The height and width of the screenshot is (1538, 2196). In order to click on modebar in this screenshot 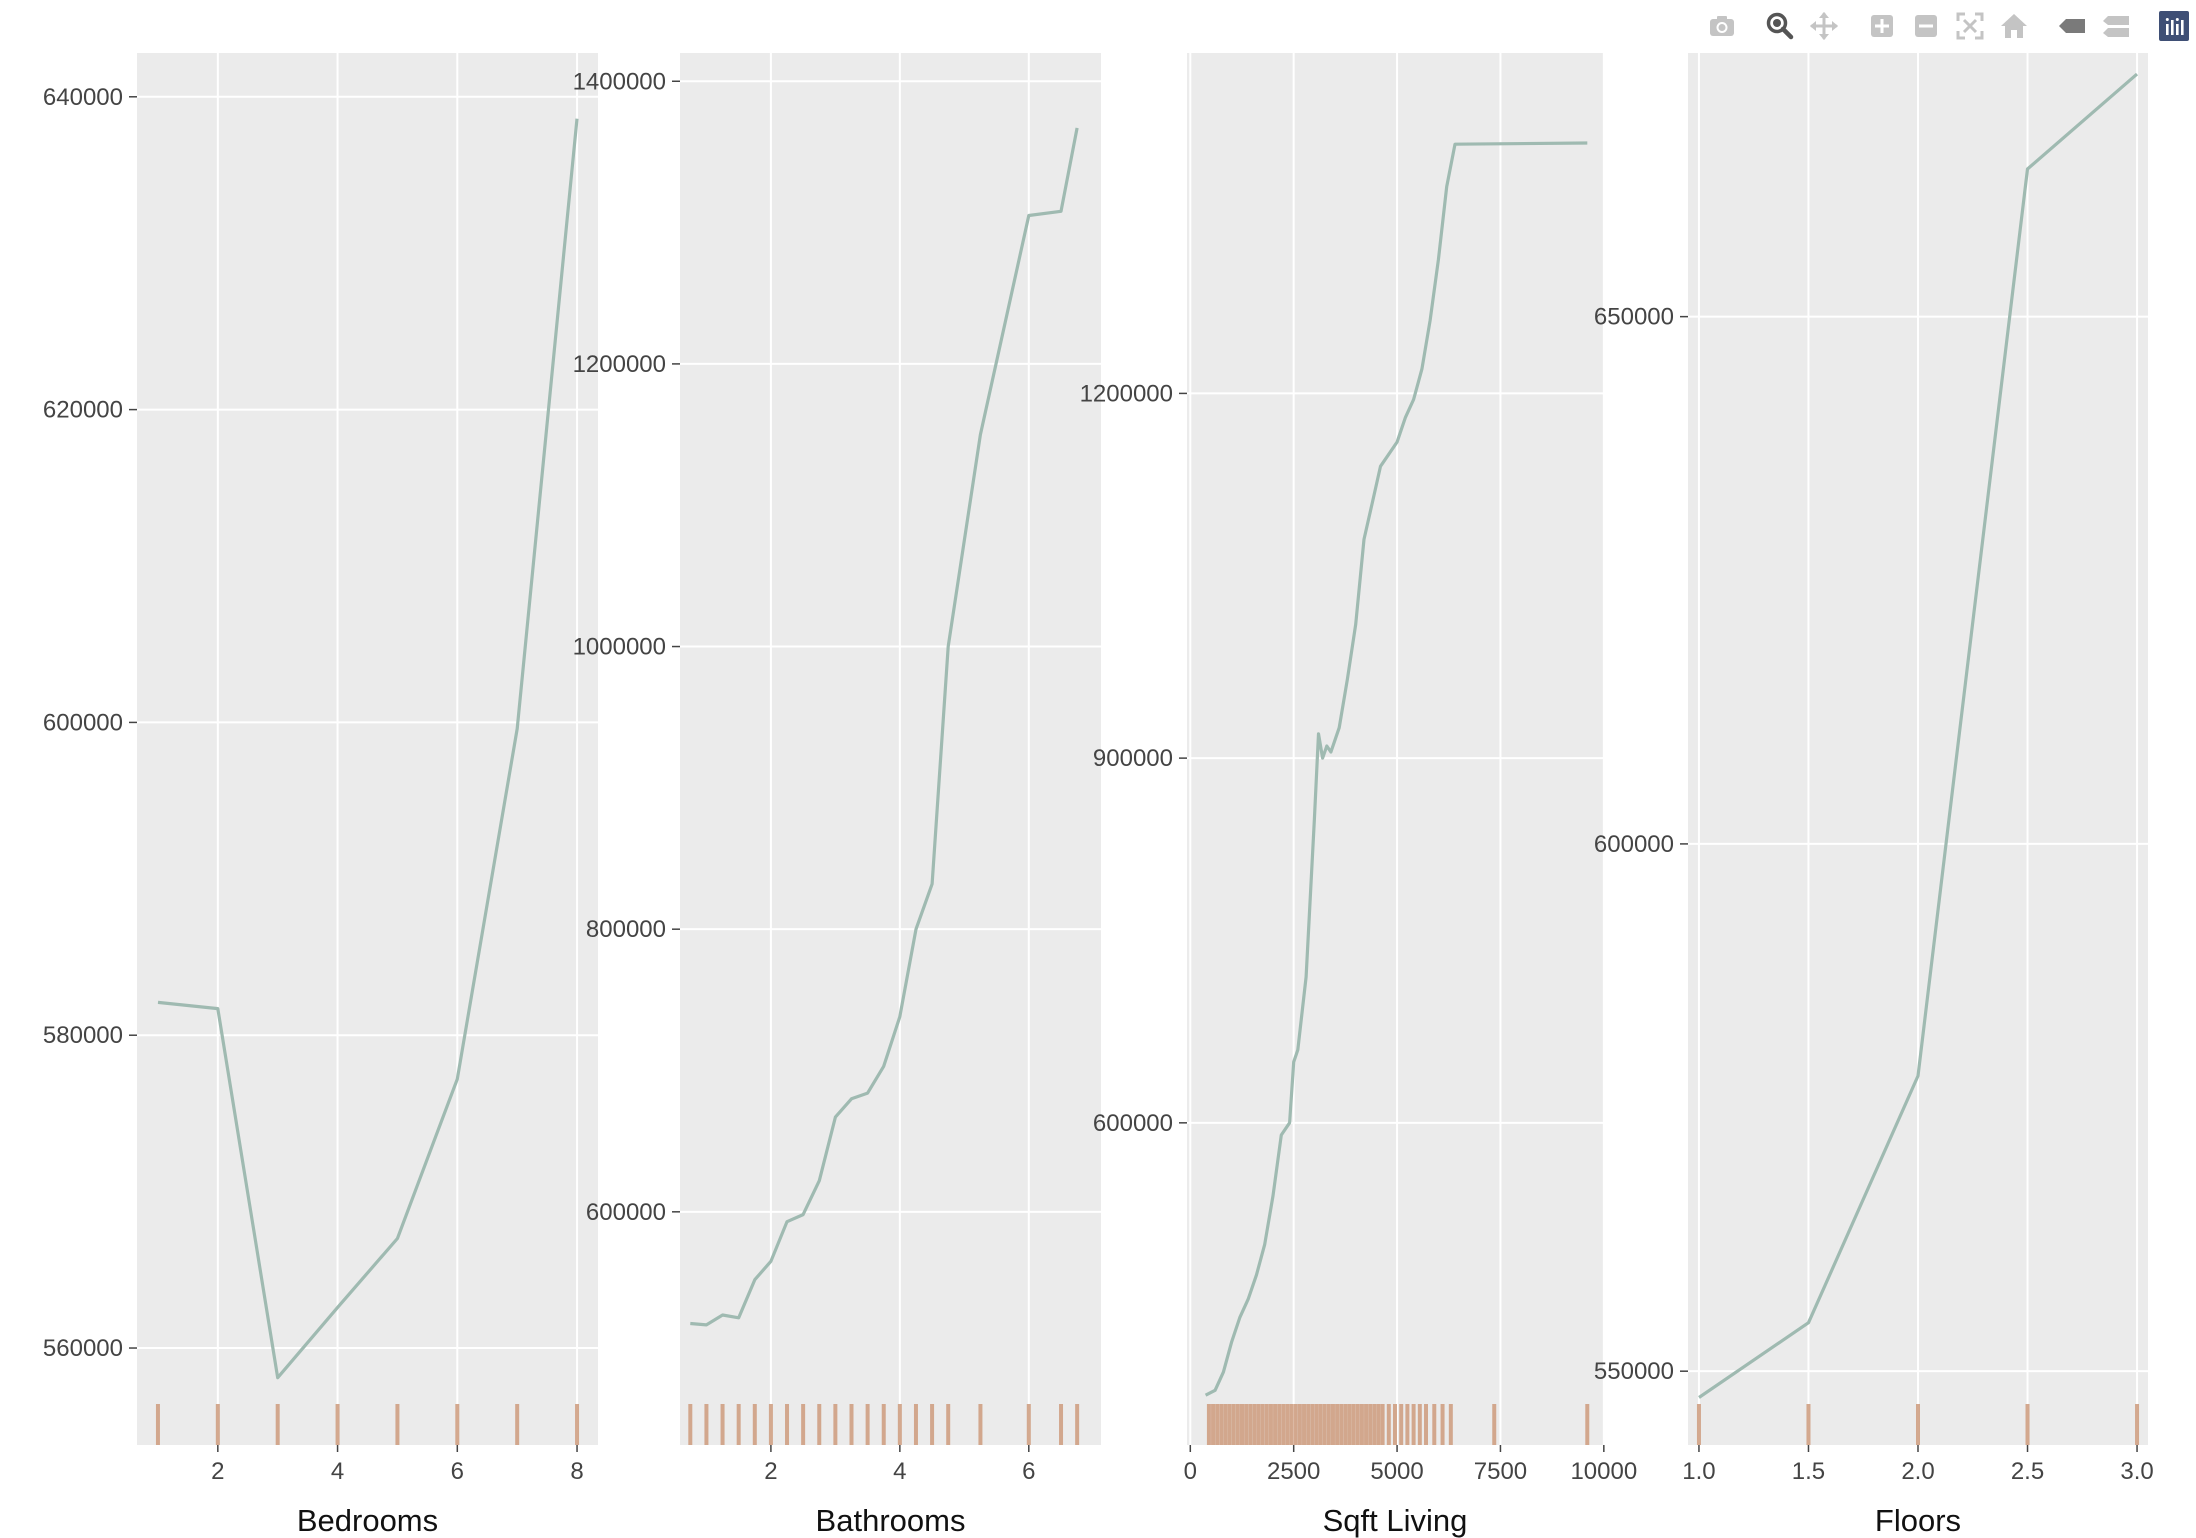, I will do `click(1948, 26)`.